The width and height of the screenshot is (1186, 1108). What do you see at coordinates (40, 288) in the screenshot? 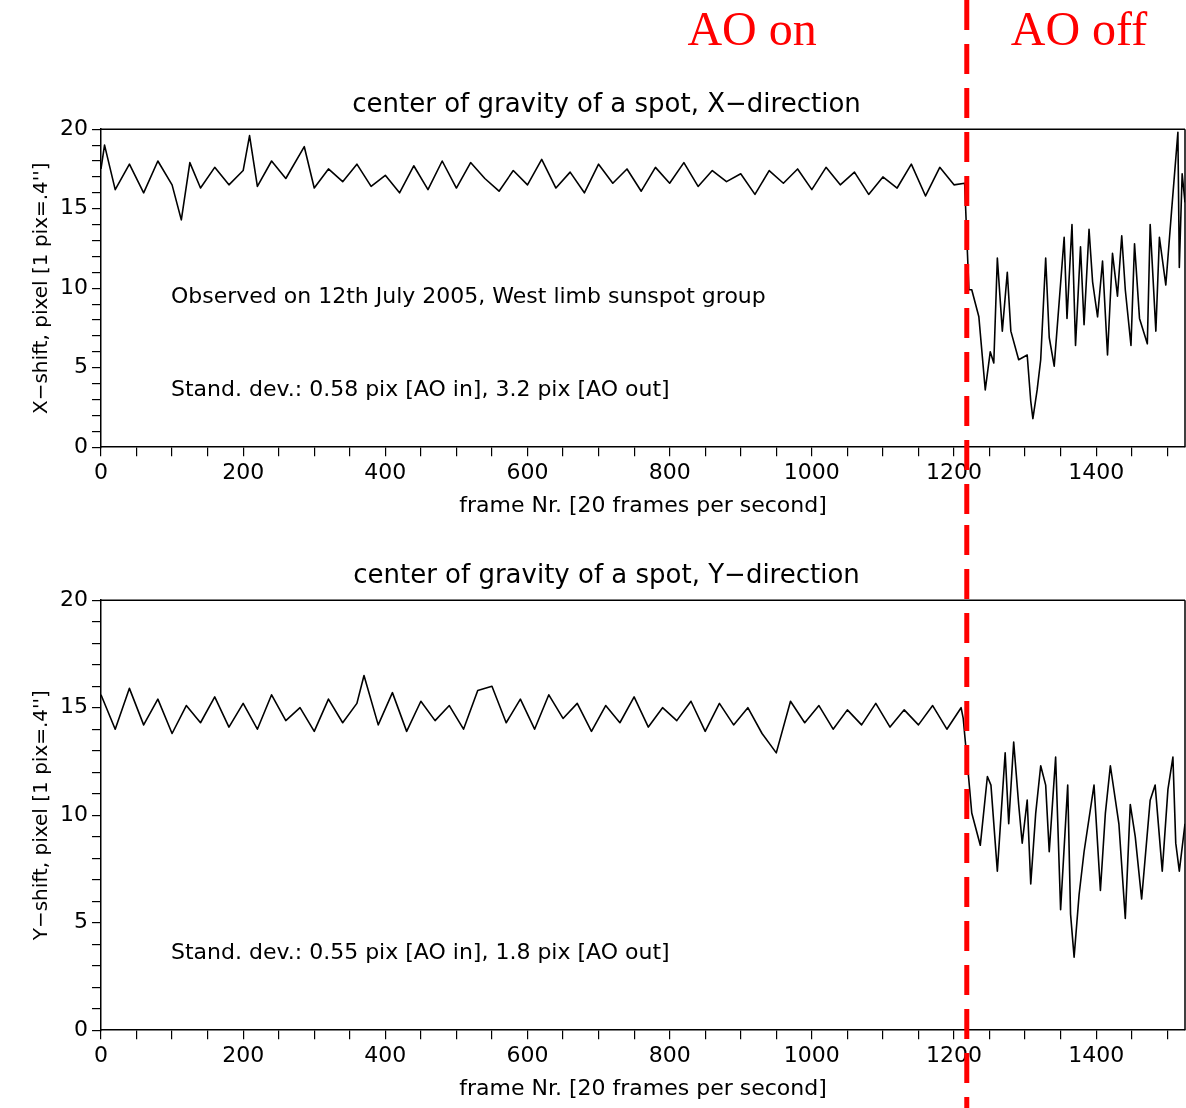
I see `y-axis-title: X−shift, pixel [1 pix=.4'']` at bounding box center [40, 288].